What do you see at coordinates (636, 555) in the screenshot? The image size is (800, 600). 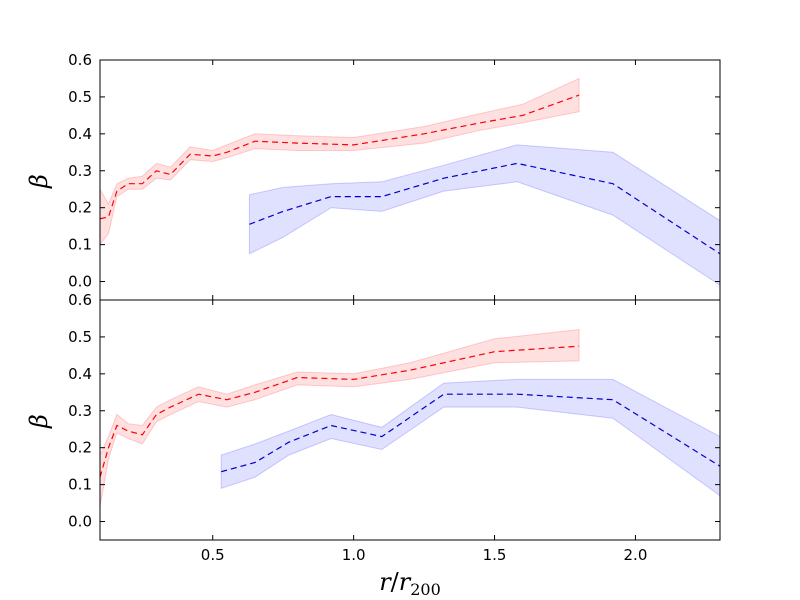 I see `x-tick-label: 2.0` at bounding box center [636, 555].